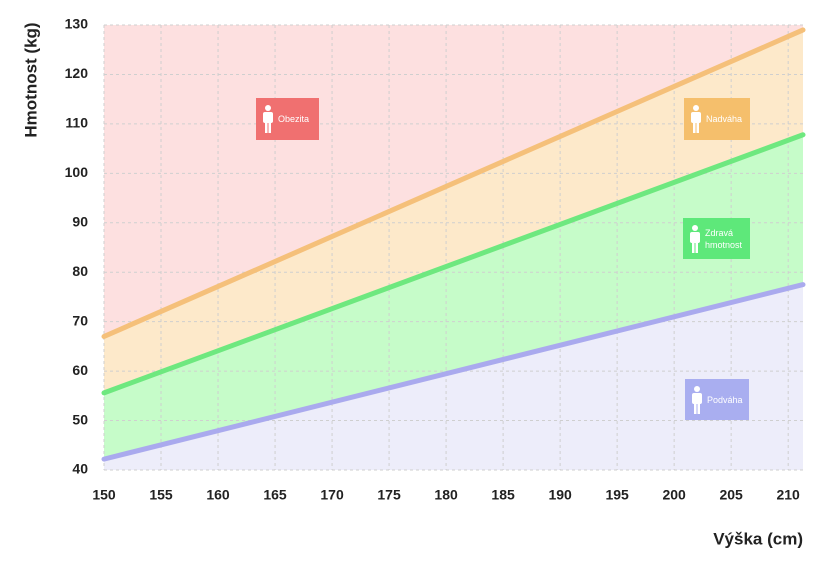  Describe the element at coordinates (560, 495) in the screenshot. I see `x-tick-label: 190` at that location.